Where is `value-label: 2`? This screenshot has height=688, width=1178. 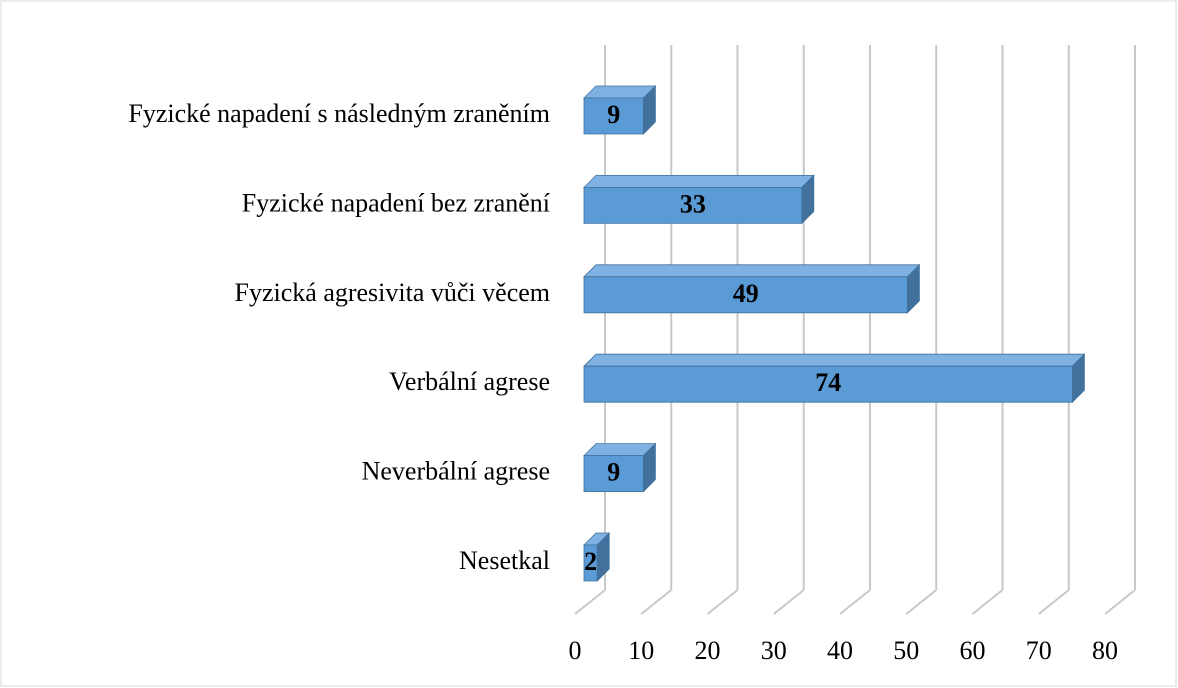 value-label: 2 is located at coordinates (590, 561).